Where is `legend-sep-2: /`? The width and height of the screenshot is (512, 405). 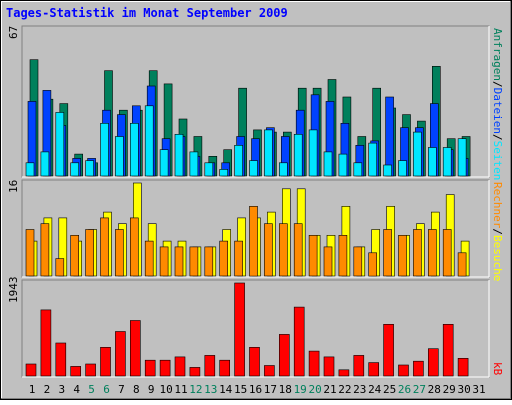 legend-sep-2: / is located at coordinates (497, 137).